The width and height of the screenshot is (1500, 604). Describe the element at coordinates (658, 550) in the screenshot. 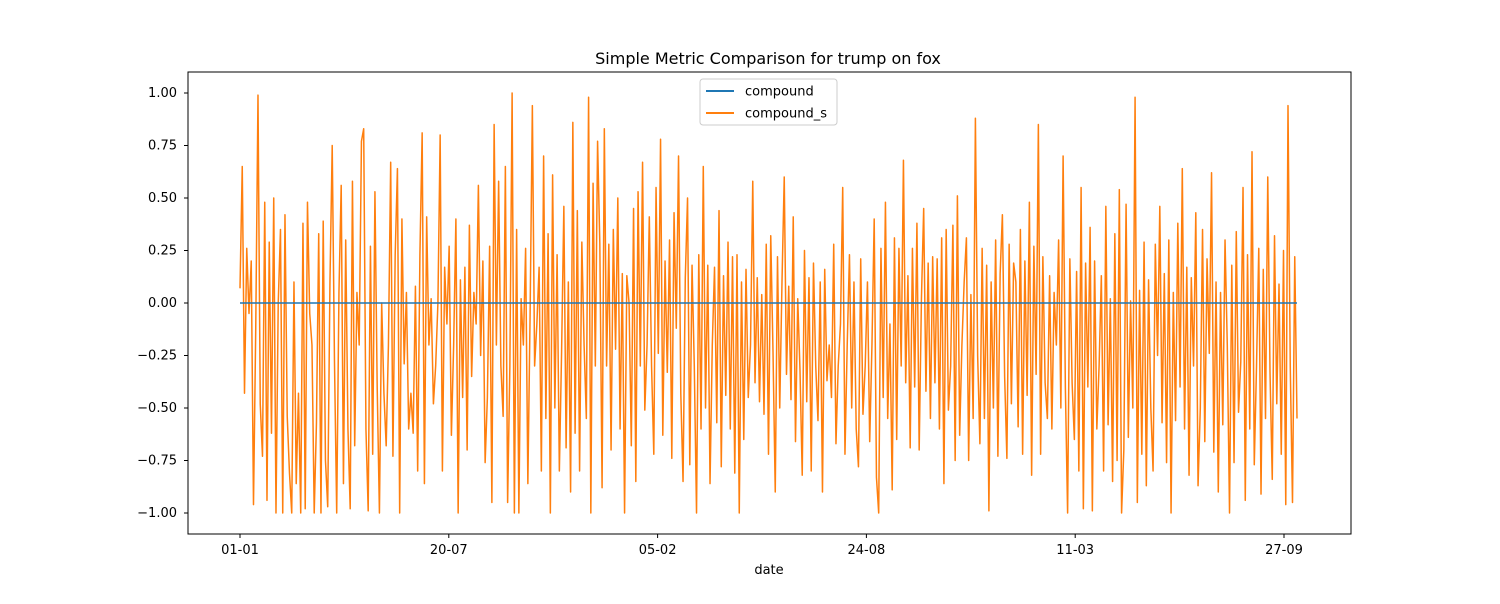

I see `x-tick-label: 05-02` at that location.